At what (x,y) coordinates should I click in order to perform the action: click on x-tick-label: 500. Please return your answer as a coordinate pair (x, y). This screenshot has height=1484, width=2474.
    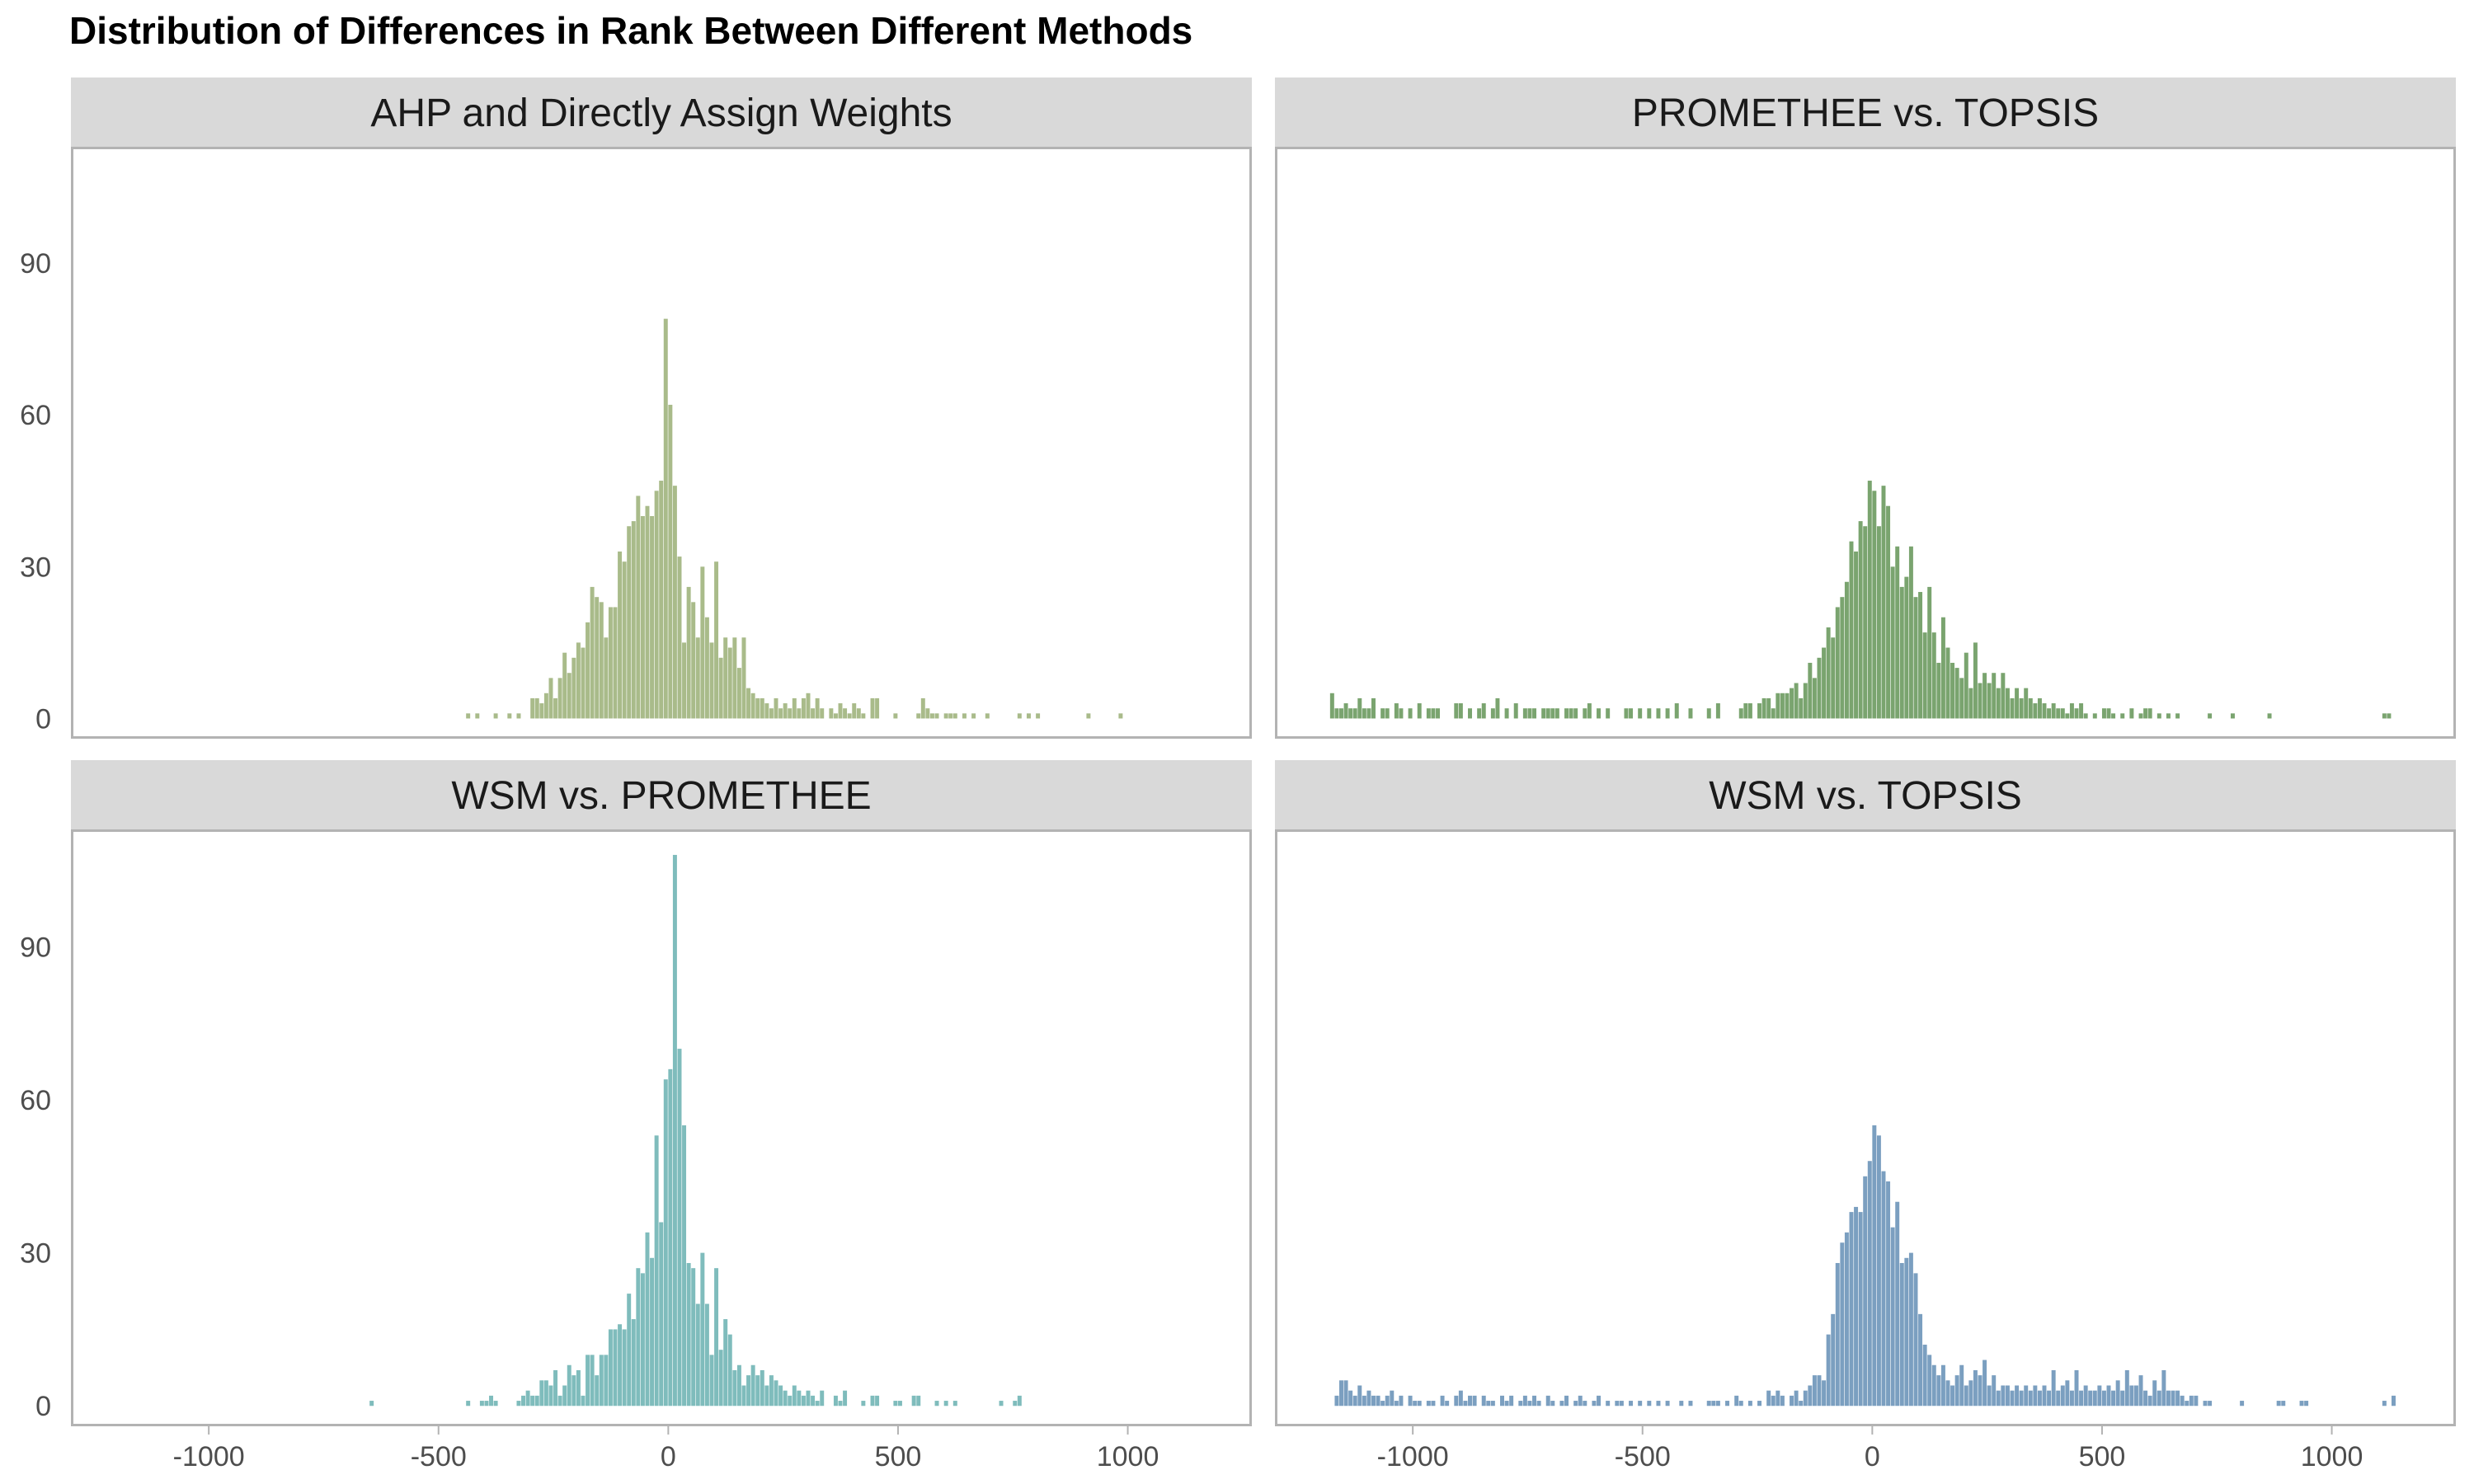
    Looking at the image, I should click on (2102, 1456).